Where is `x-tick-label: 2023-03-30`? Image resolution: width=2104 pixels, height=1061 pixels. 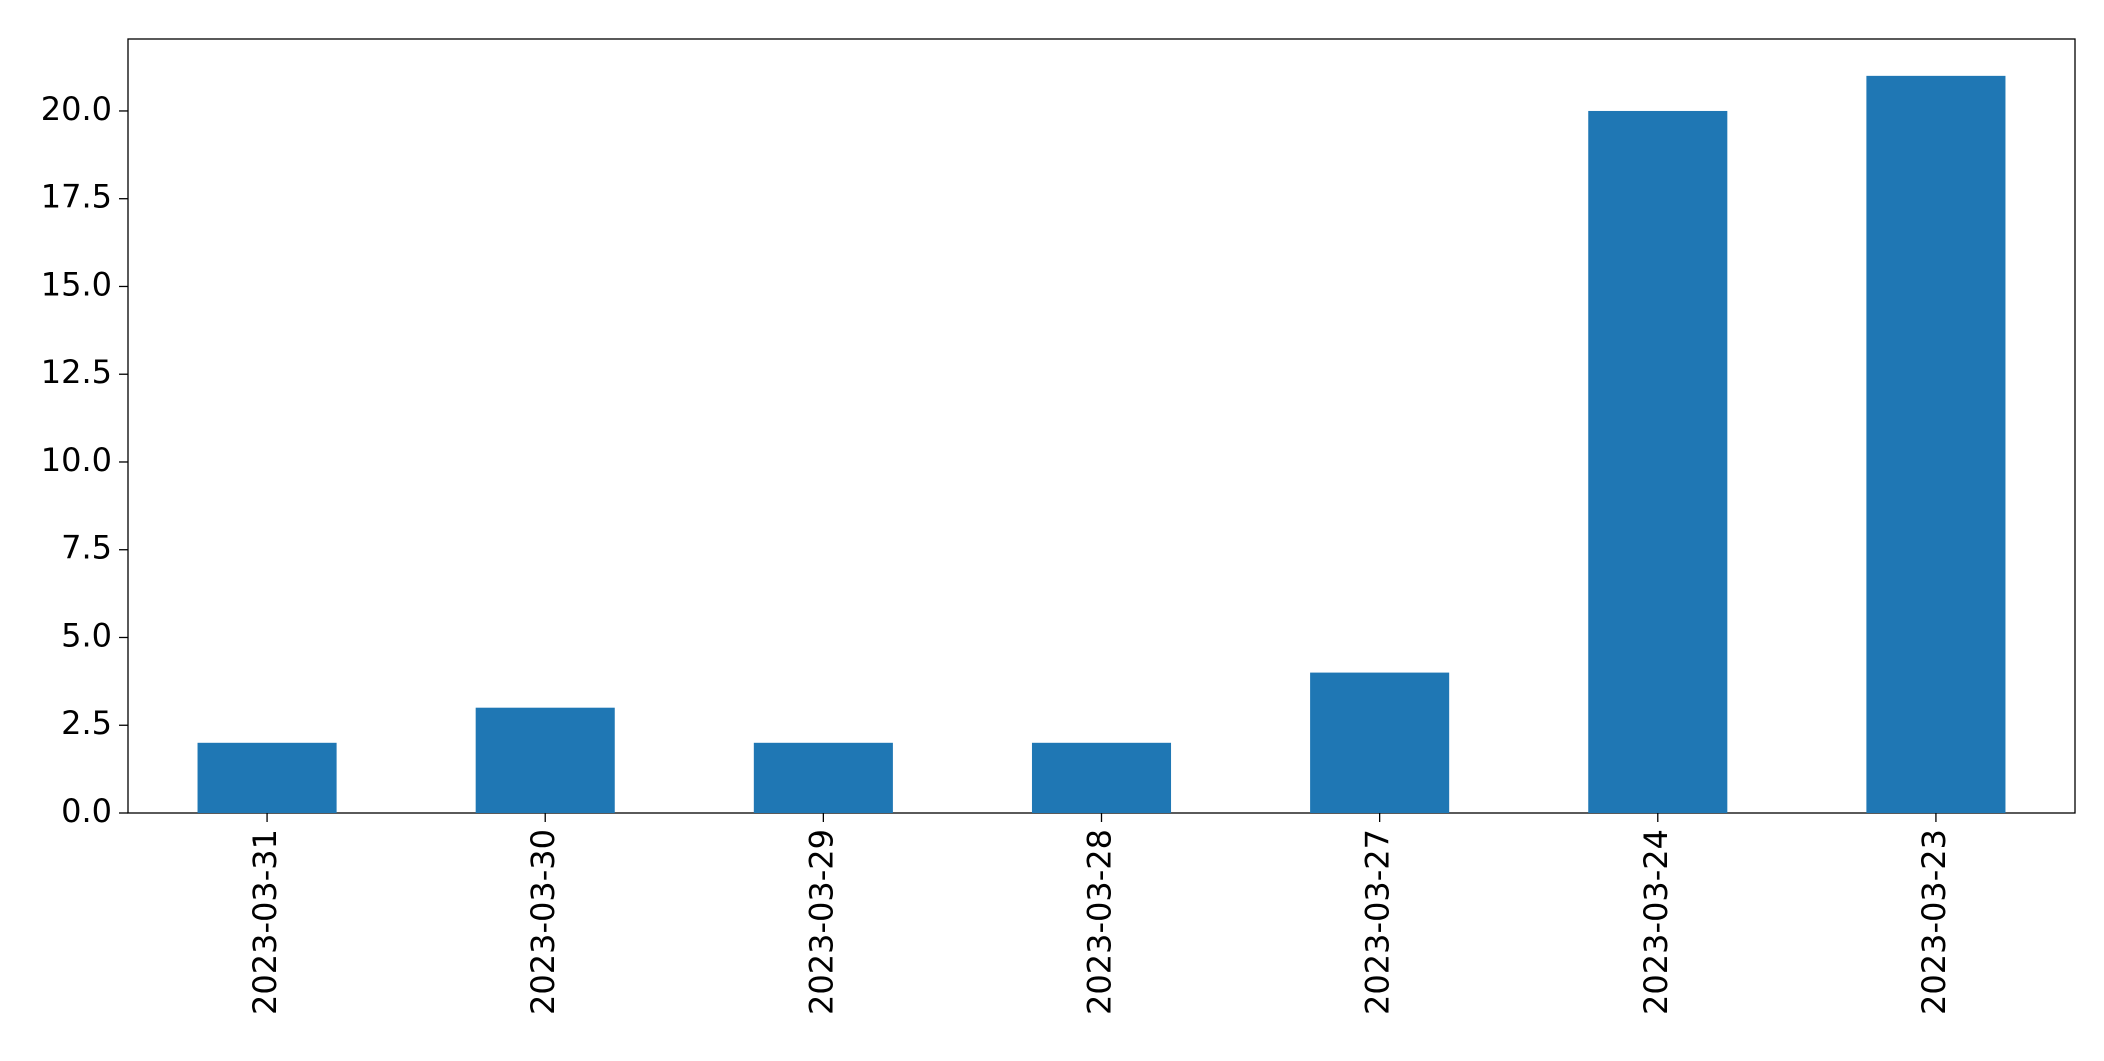
x-tick-label: 2023-03-30 is located at coordinates (543, 922).